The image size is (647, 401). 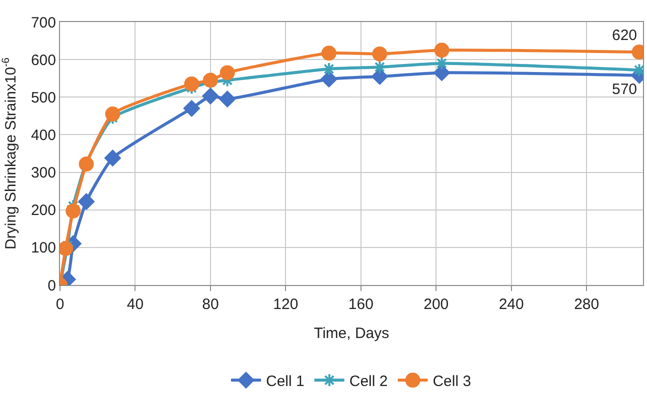 What do you see at coordinates (436, 304) in the screenshot?
I see `x-tick-label: 200` at bounding box center [436, 304].